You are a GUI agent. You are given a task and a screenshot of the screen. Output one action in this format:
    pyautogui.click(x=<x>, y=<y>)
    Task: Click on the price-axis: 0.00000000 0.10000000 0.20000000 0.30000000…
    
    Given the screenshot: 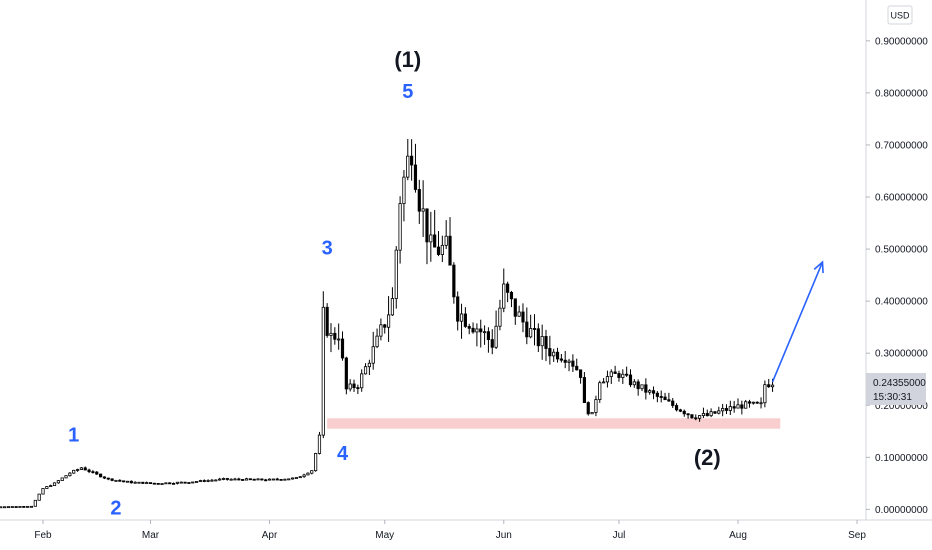 What is the action you would take?
    pyautogui.click(x=897, y=276)
    